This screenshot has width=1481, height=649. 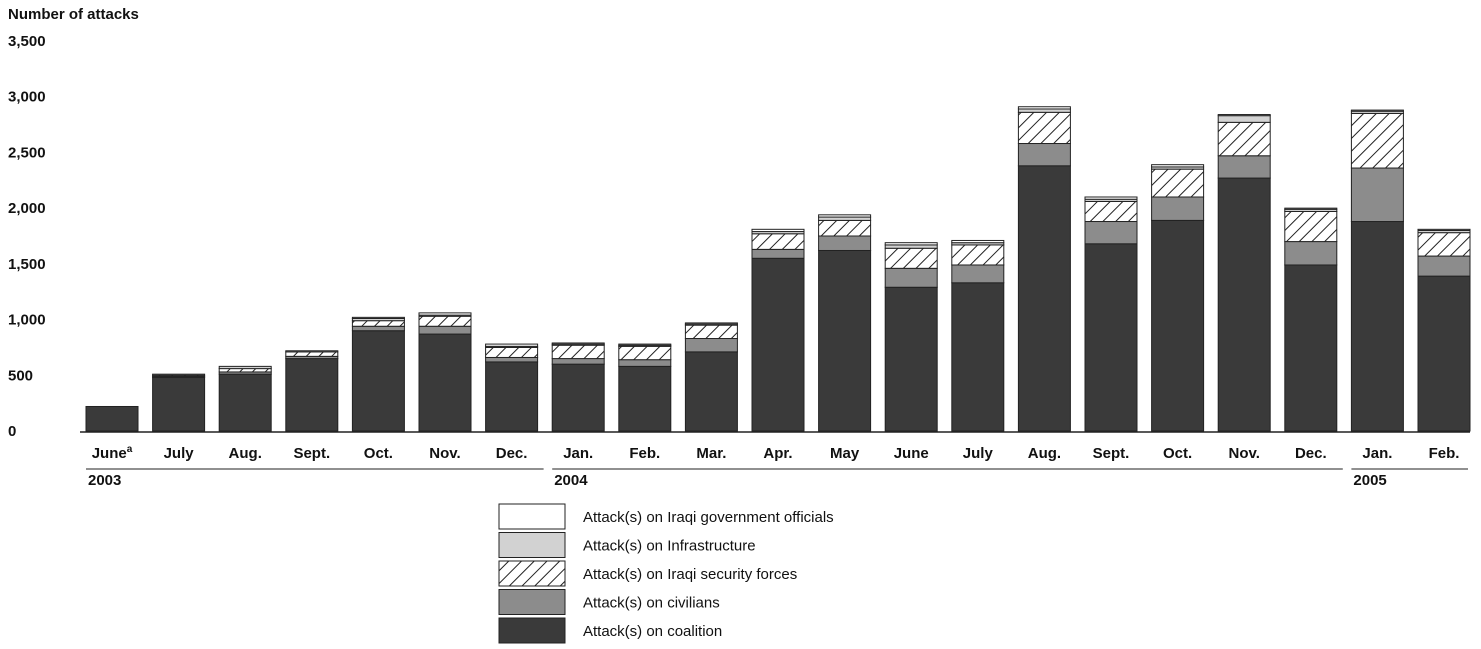 I want to click on x-tick-label: Sept., so click(x=311, y=453).